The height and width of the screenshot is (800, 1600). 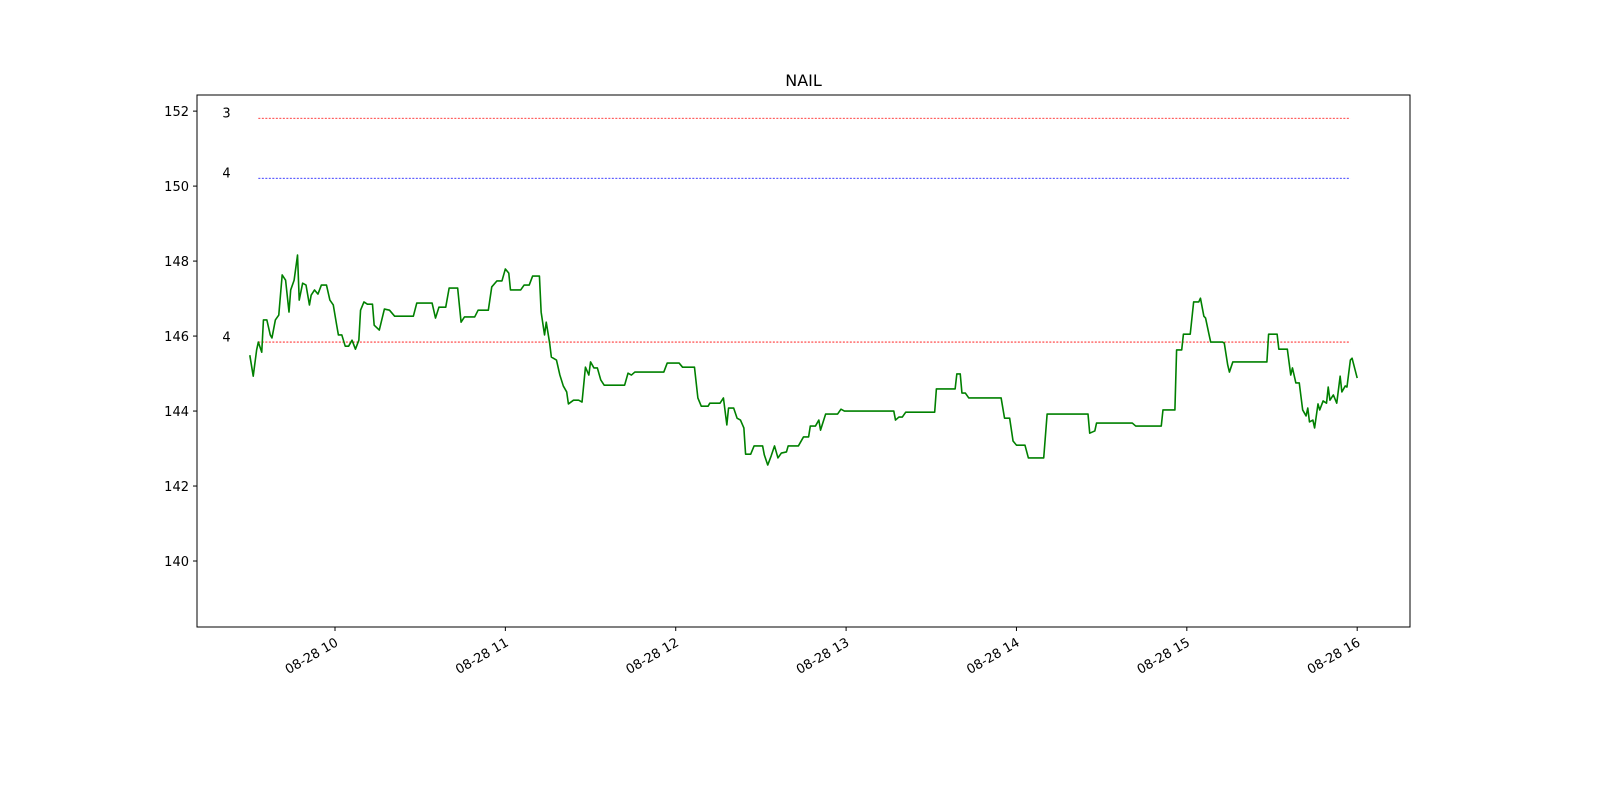 What do you see at coordinates (176, 412) in the screenshot?
I see `y-tick-label: 144` at bounding box center [176, 412].